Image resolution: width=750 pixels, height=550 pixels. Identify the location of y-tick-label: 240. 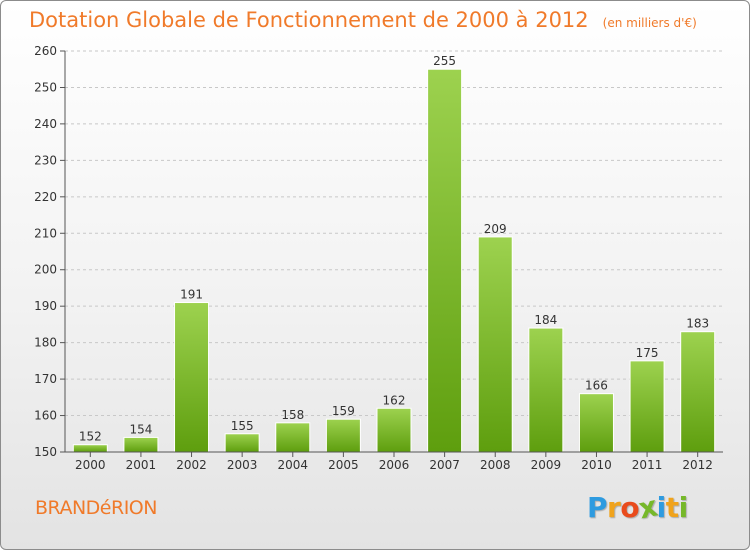
(45, 124).